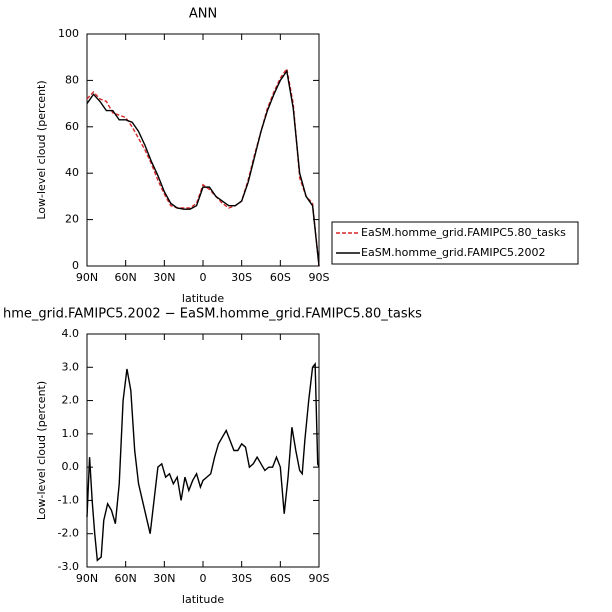 The height and width of the screenshot is (612, 612). I want to click on legend-label: EaSM.homme_grid.FAMIPC5.80_tasks, so click(463, 232).